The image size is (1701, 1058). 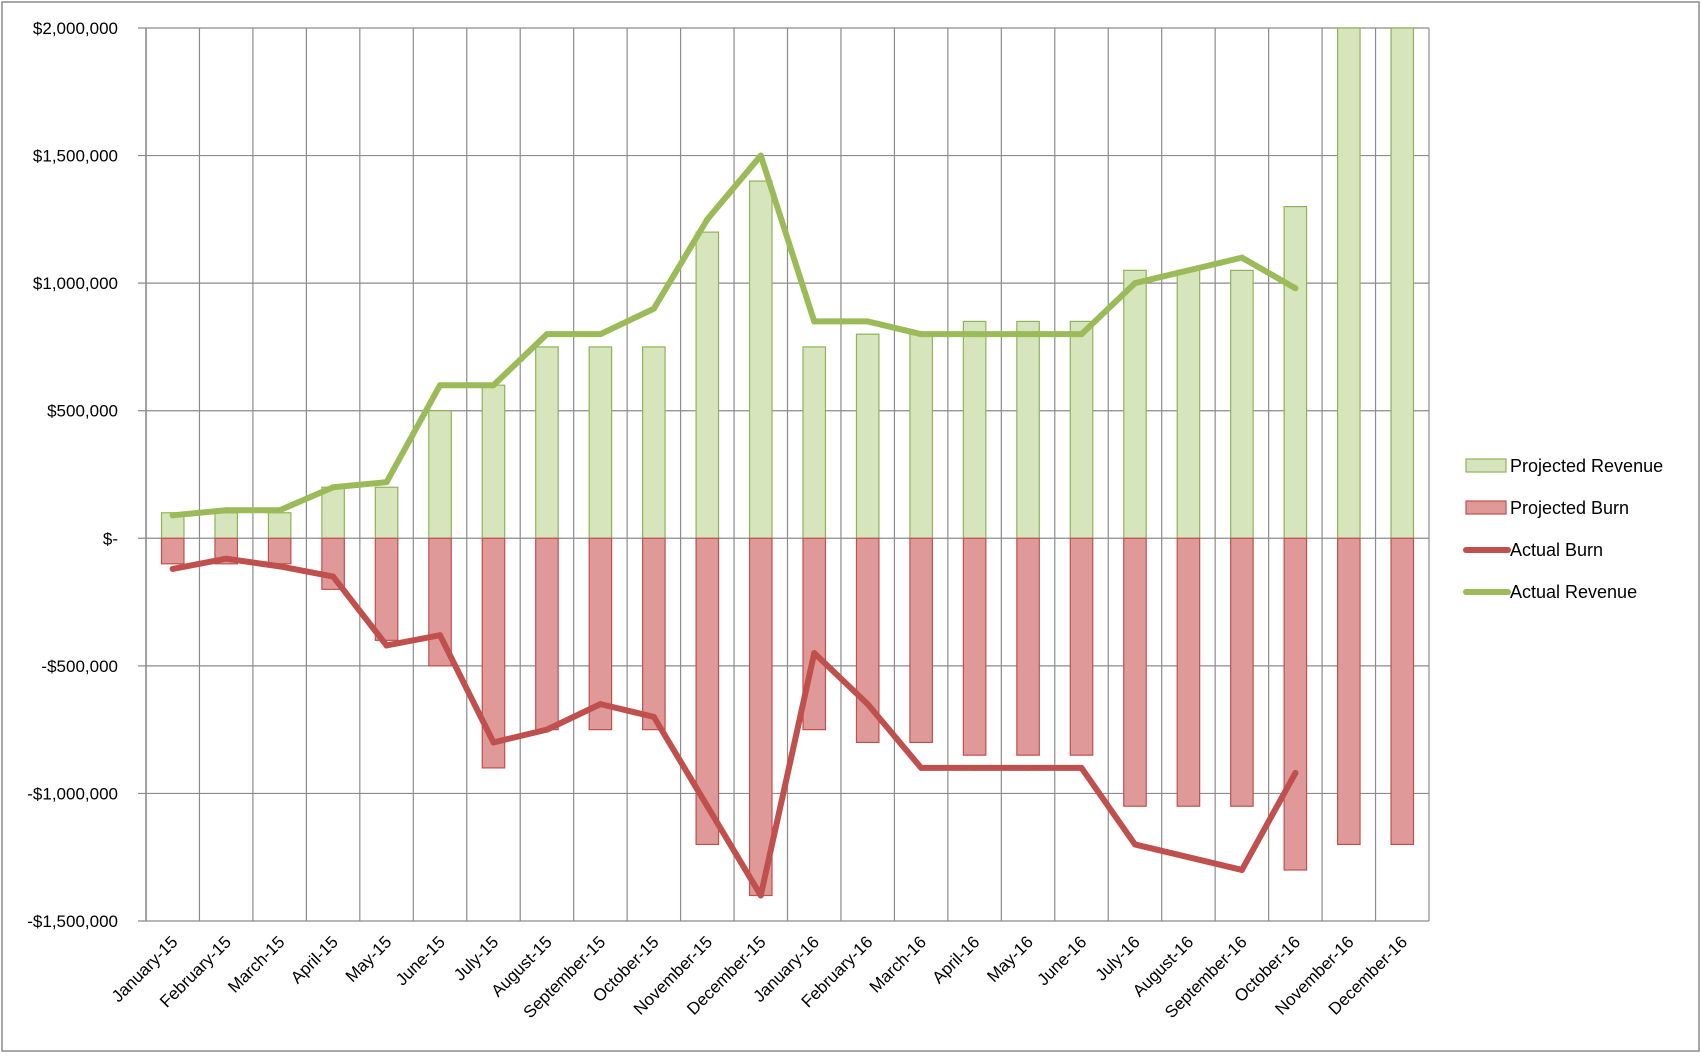 I want to click on y-tick-label: -$1,000,000, so click(x=72, y=793).